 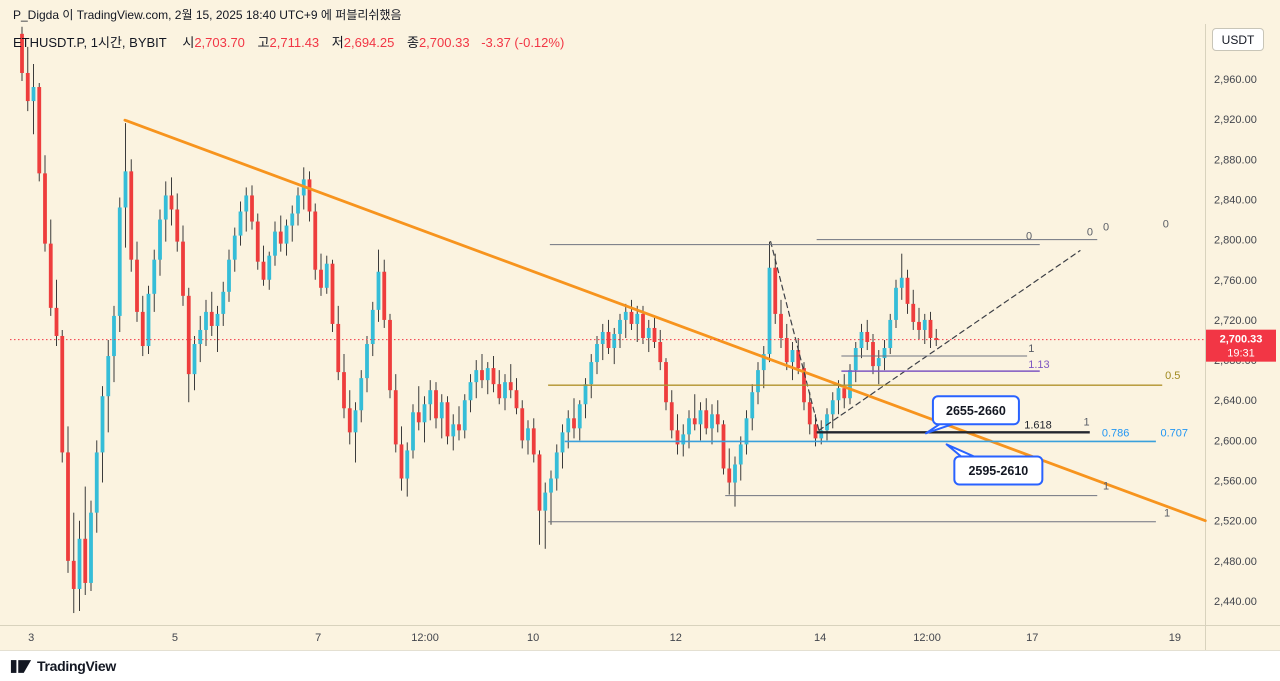 What do you see at coordinates (1238, 39) in the screenshot?
I see `price-scale-currency-button: USDT` at bounding box center [1238, 39].